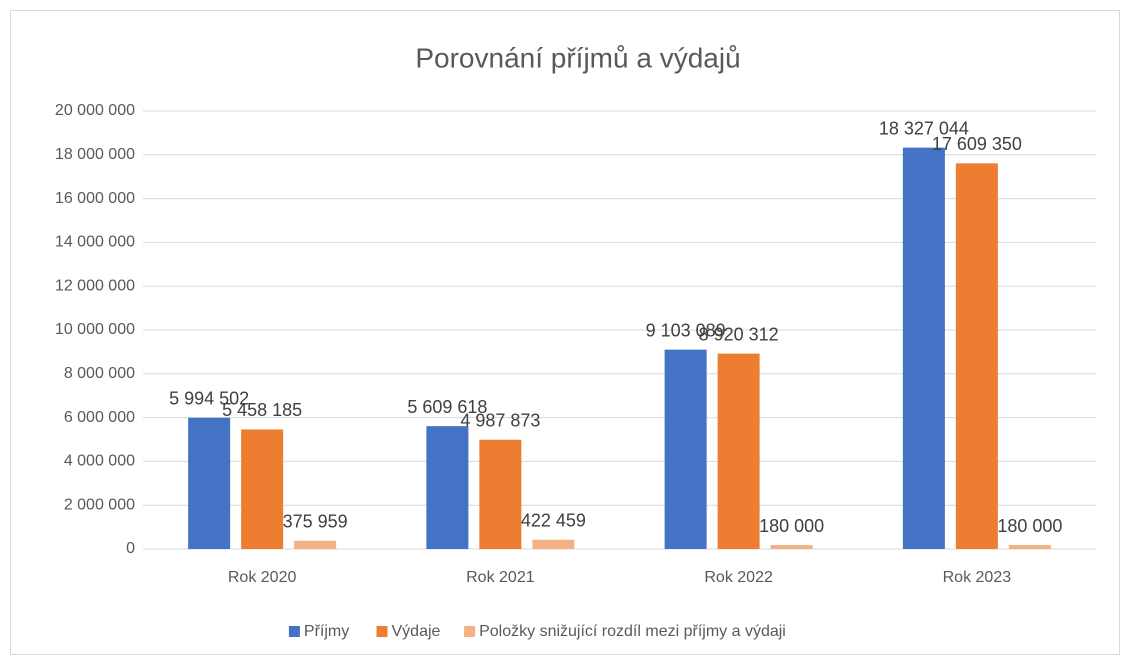 This screenshot has width=1131, height=664. I want to click on data-label: 17 609 350, so click(977, 144).